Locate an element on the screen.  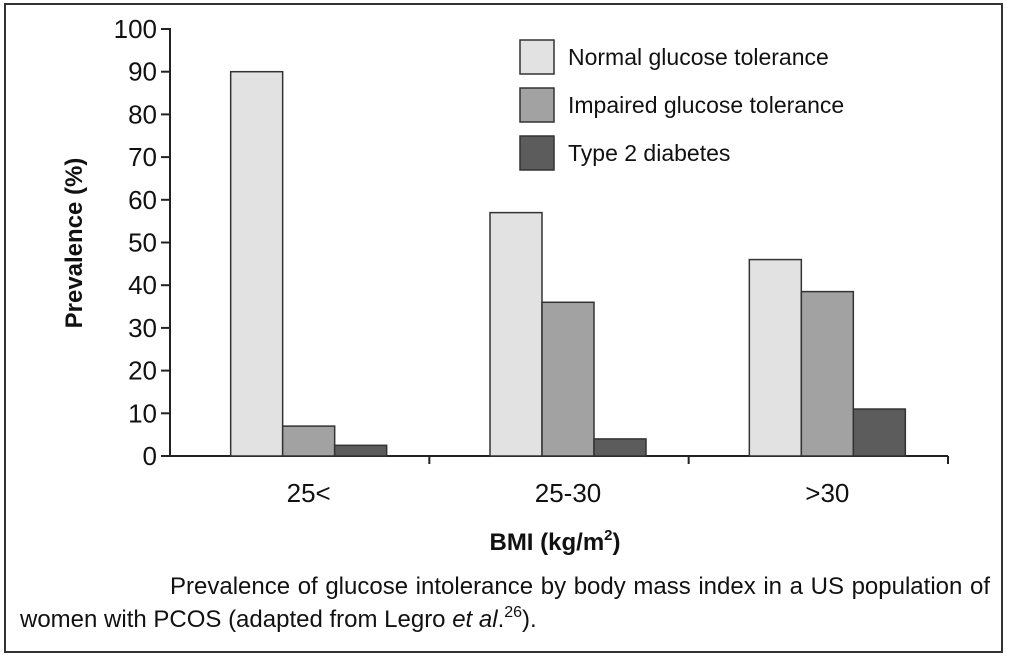
y-tick-label: 100 is located at coordinates (135, 29).